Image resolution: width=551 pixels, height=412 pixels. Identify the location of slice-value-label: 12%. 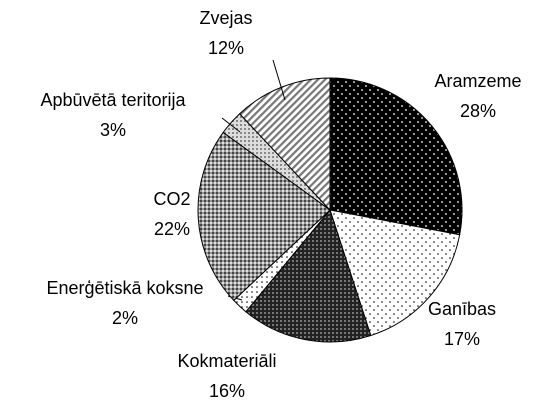
(226, 48).